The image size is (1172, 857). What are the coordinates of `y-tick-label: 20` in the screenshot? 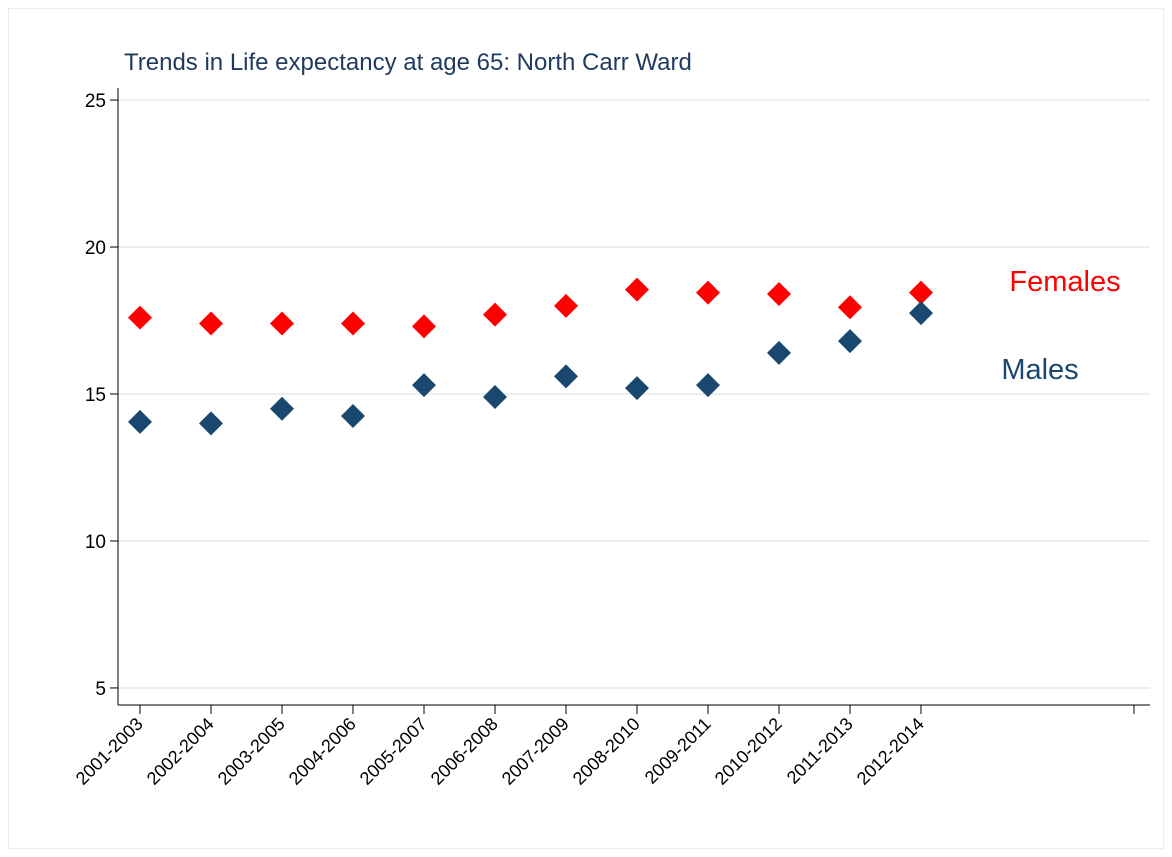 It's located at (95, 248).